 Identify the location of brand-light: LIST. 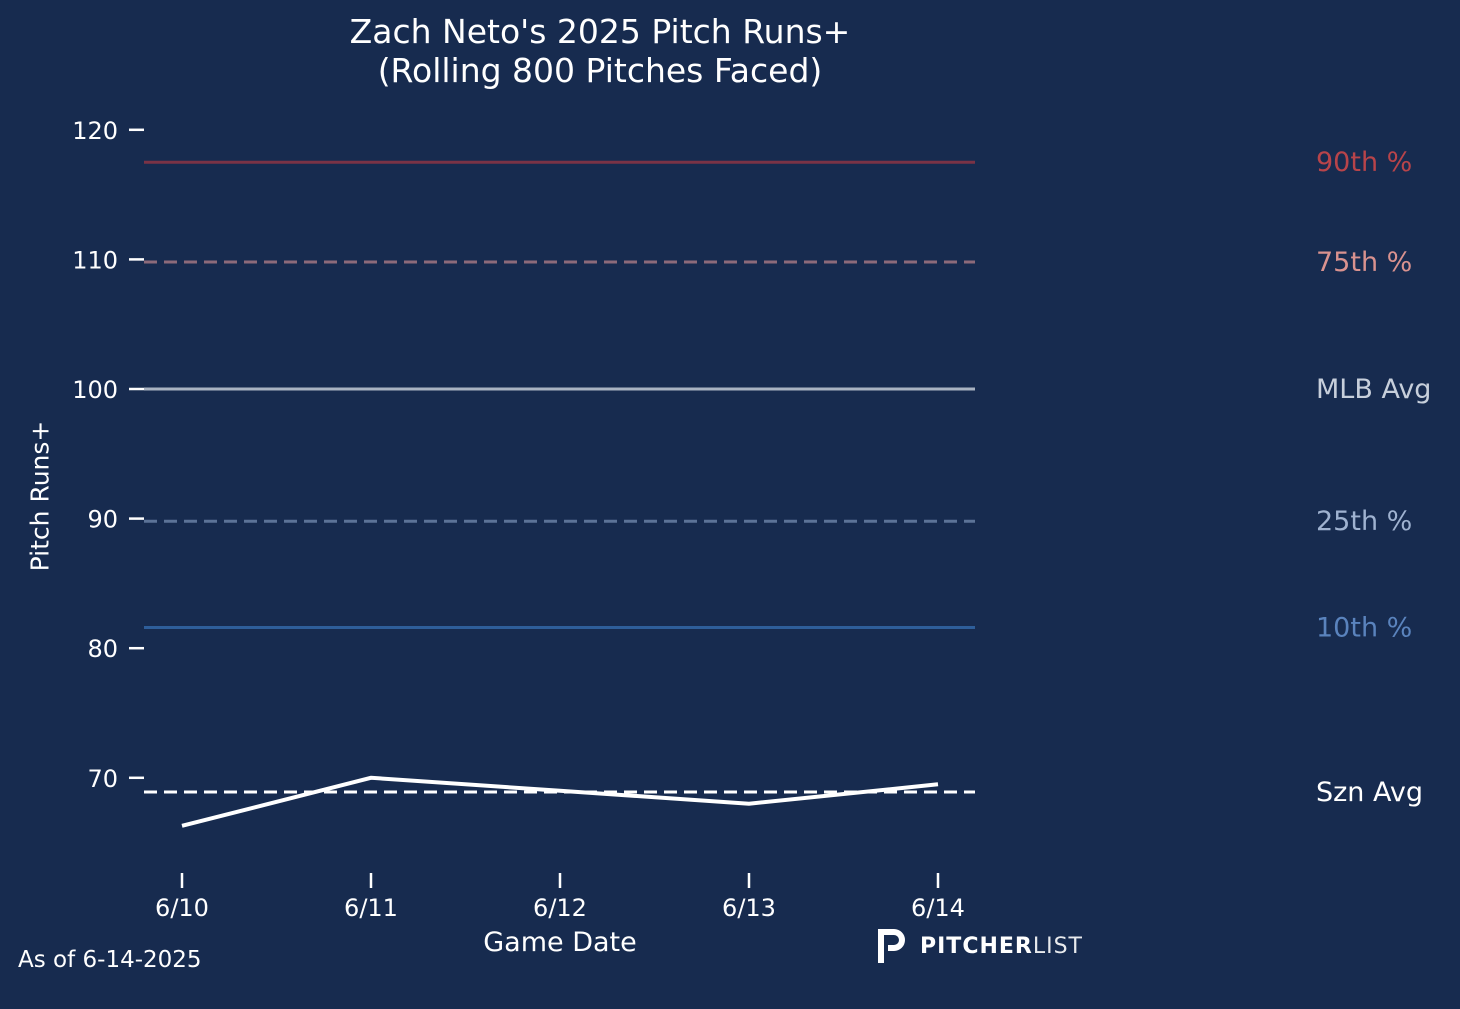
(1057, 946).